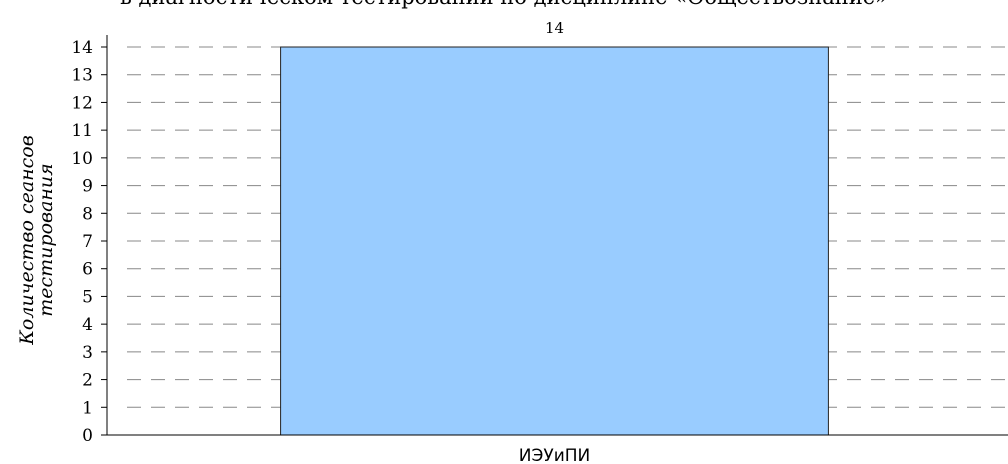  Describe the element at coordinates (87, 214) in the screenshot. I see `y-tick-label: 8` at that location.